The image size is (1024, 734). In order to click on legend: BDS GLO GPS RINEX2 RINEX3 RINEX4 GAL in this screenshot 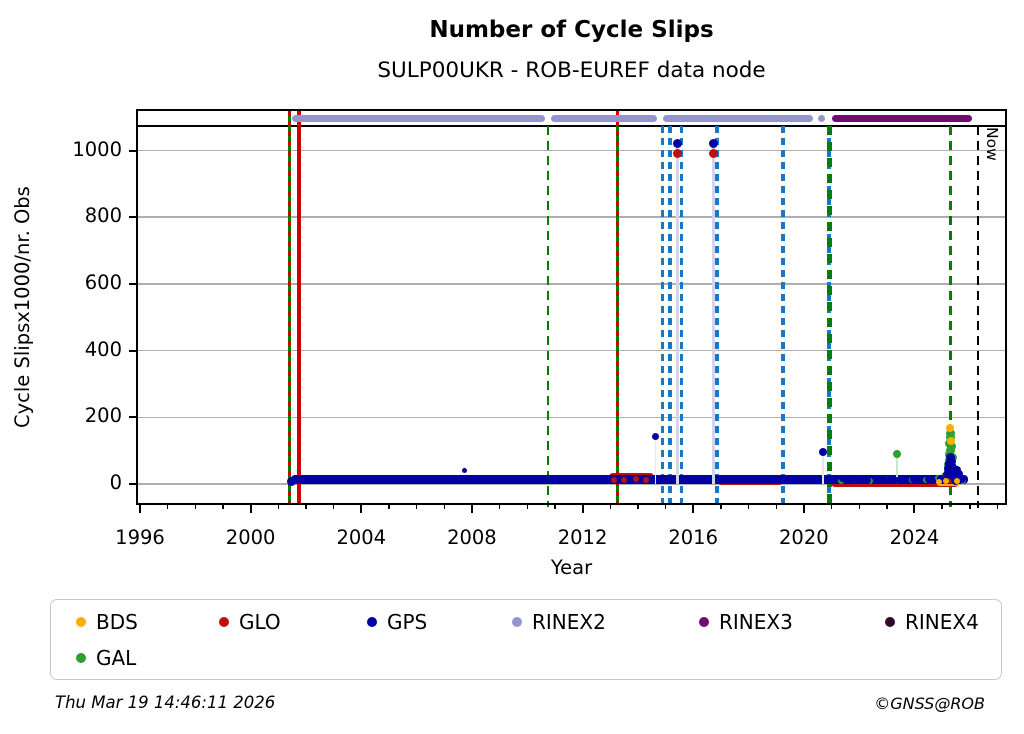, I will do `click(526, 639)`.